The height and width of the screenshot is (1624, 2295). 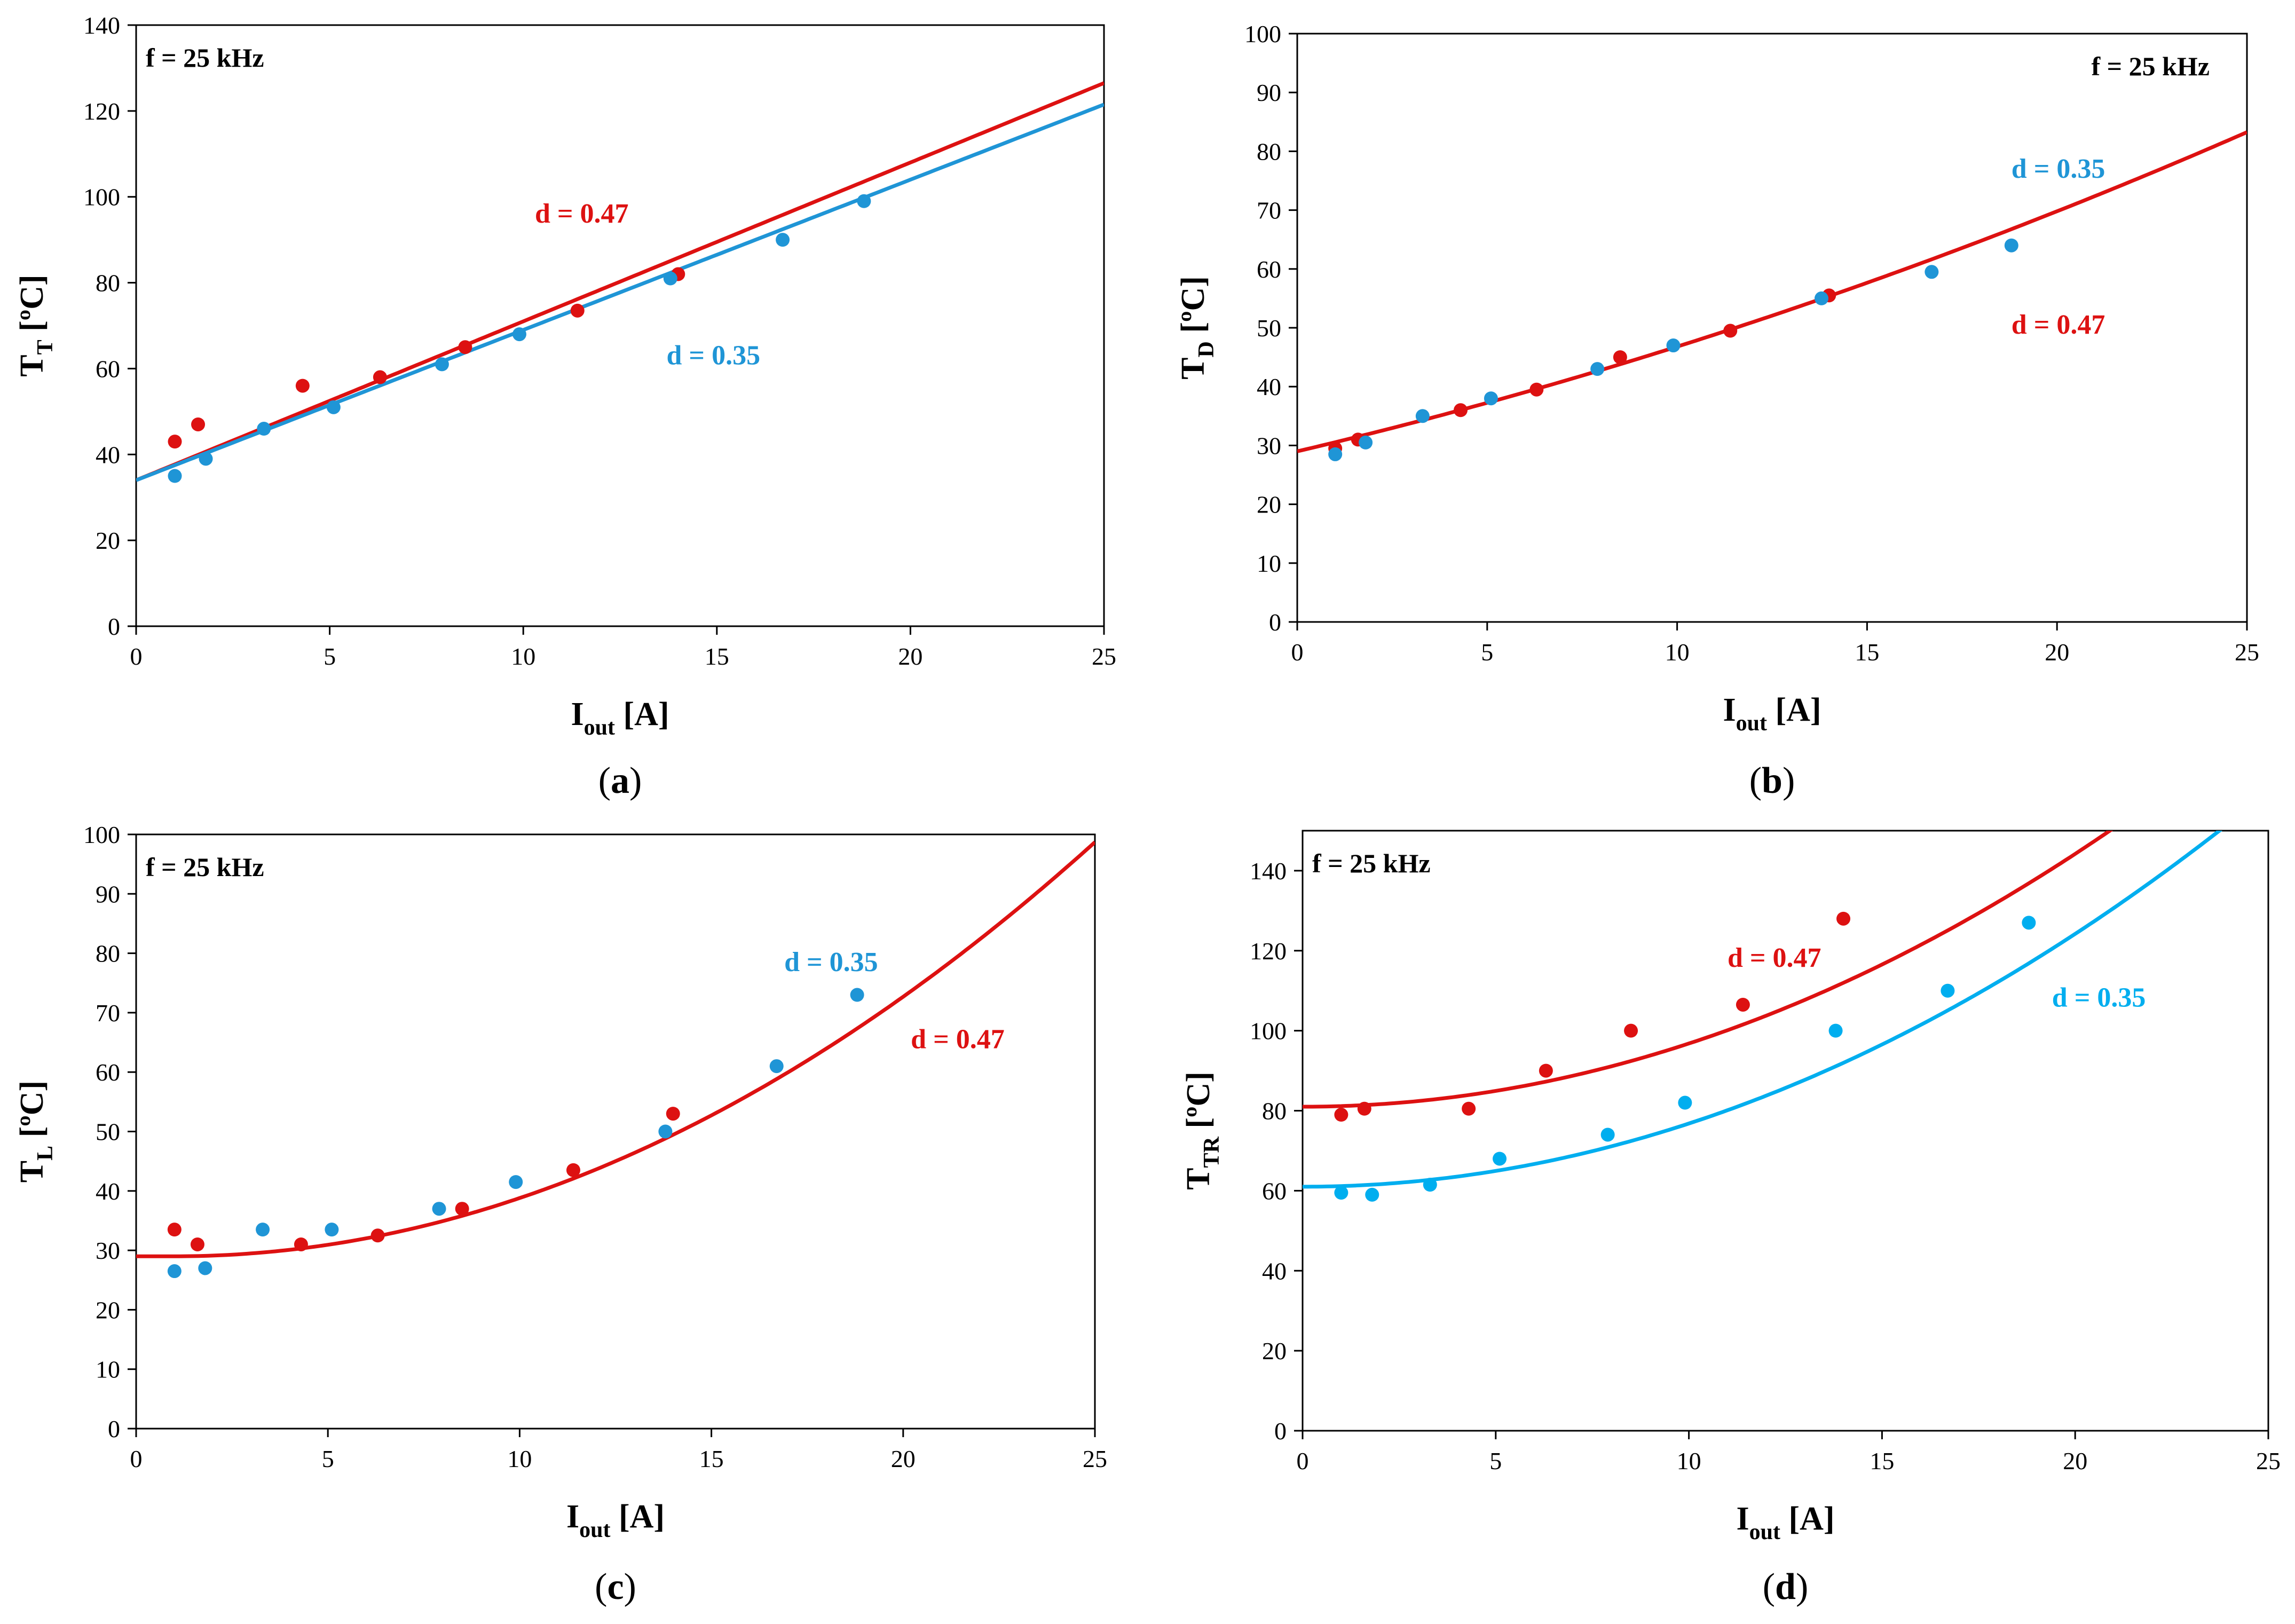 What do you see at coordinates (1269, 445) in the screenshot?
I see `y-tick-label: 30` at bounding box center [1269, 445].